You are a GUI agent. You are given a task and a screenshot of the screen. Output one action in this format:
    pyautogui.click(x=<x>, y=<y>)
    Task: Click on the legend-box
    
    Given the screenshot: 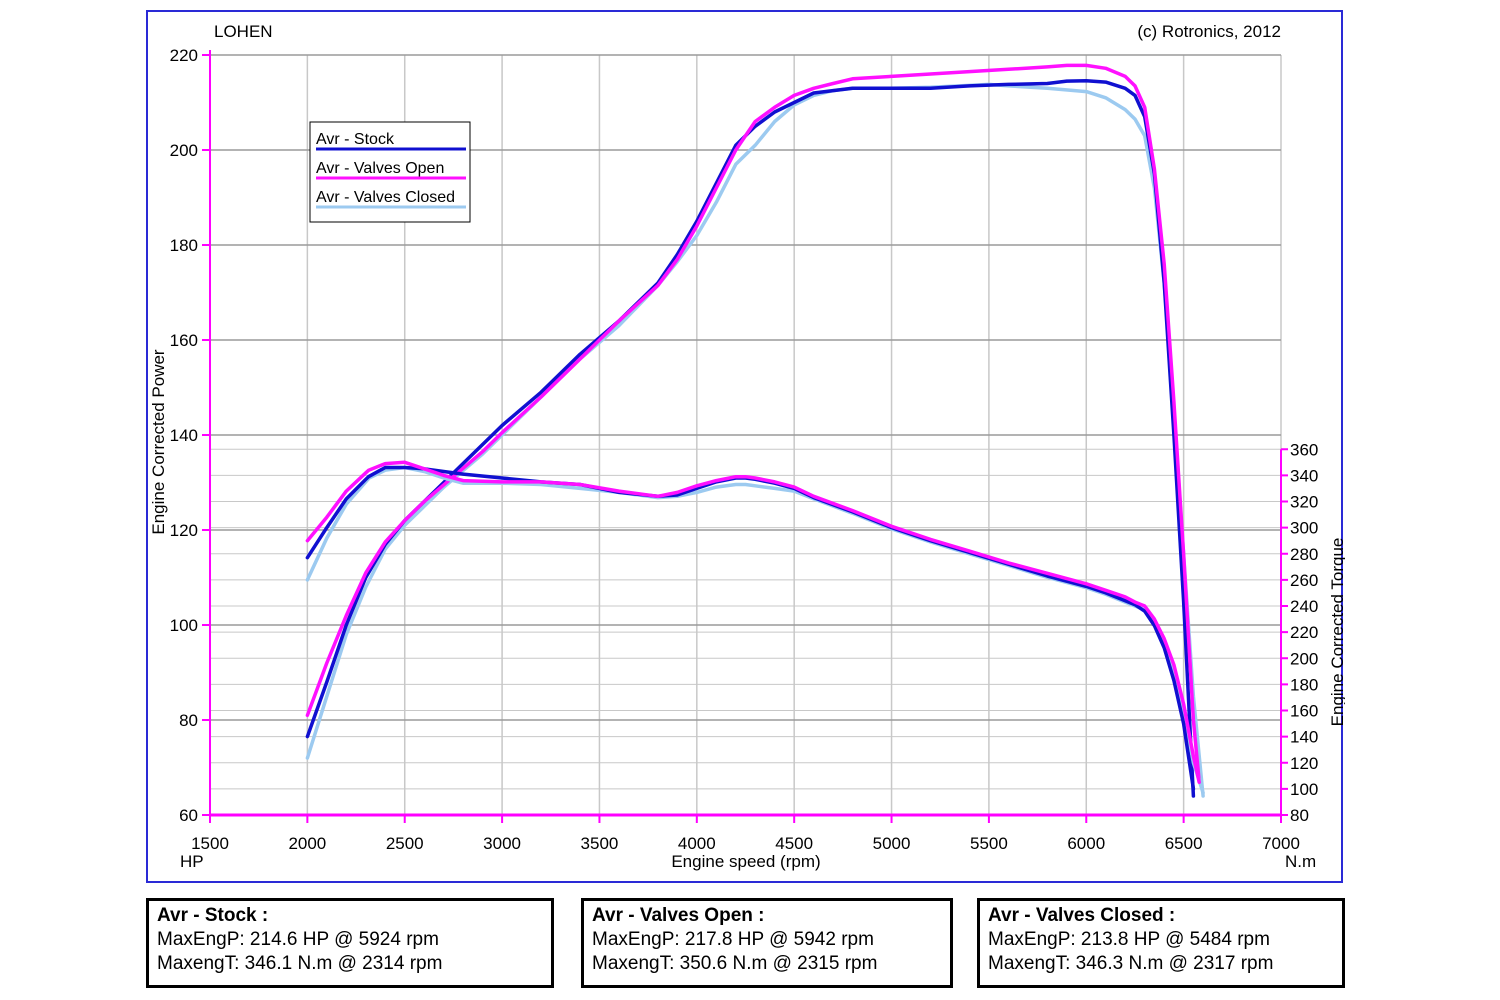 What is the action you would take?
    pyautogui.click(x=390, y=172)
    